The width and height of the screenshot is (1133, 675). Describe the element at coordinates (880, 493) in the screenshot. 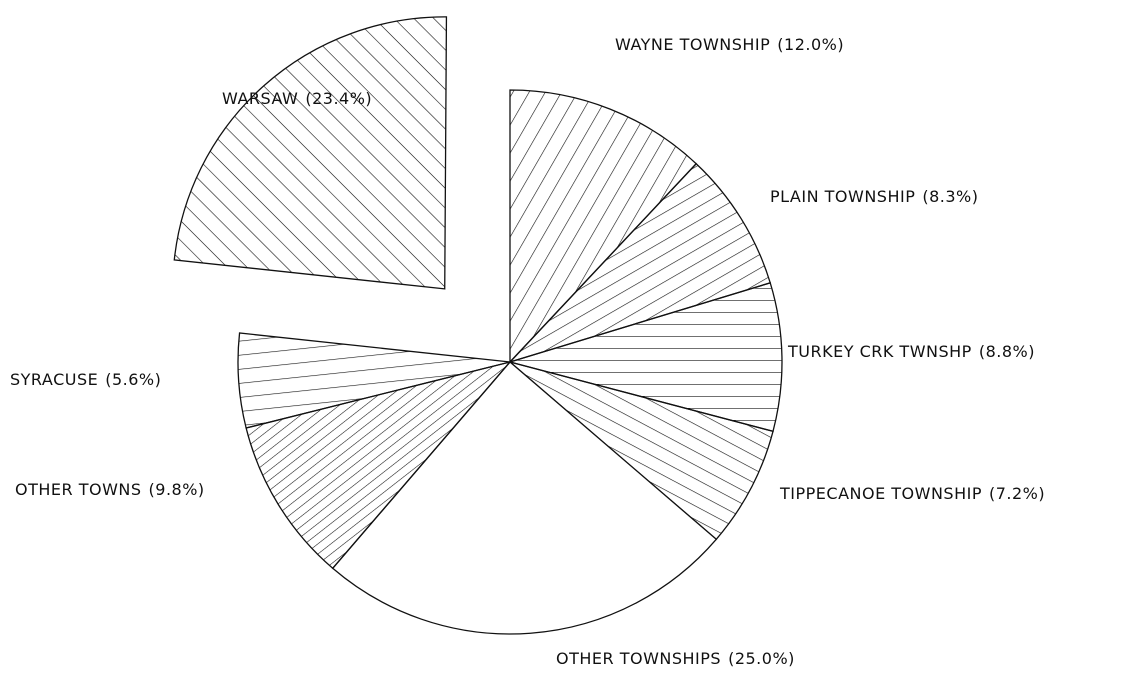

I see `category-label: TIPPECANOE TOWNSHIP` at that location.